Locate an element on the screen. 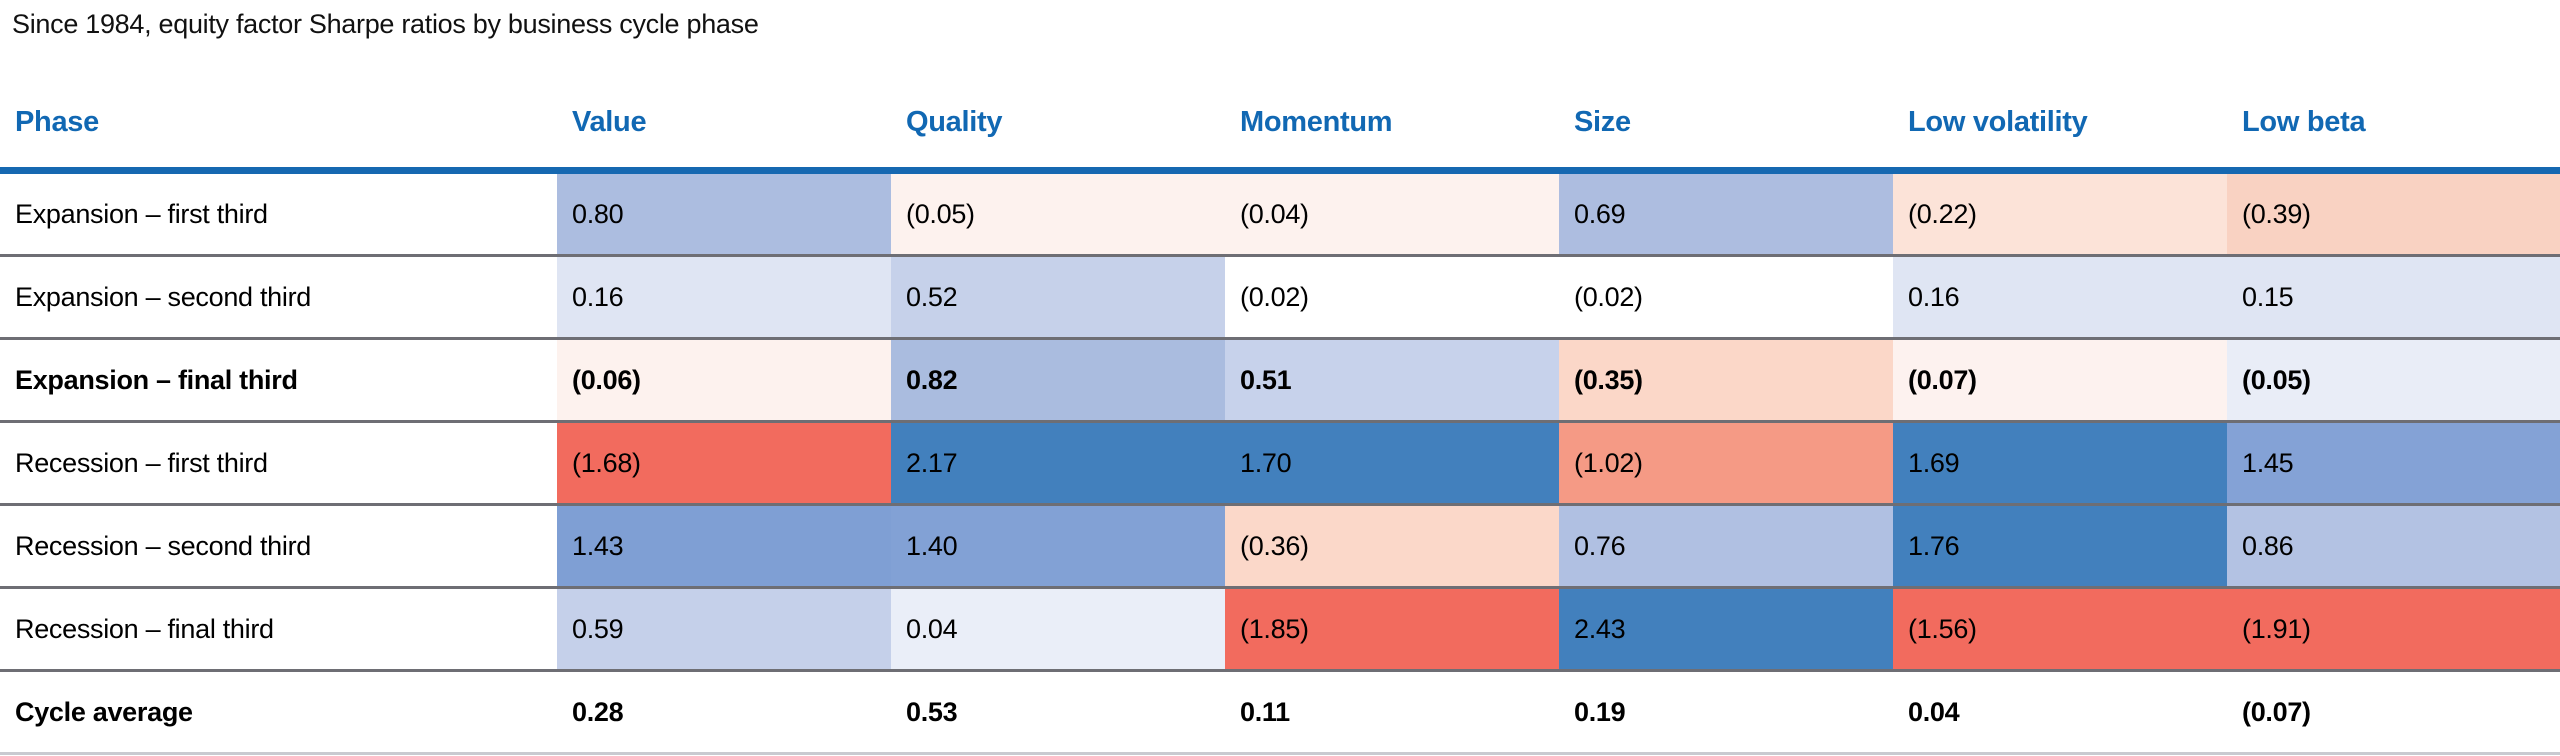 The image size is (2560, 756). sharpe-cell: 0.15 is located at coordinates (2393, 297).